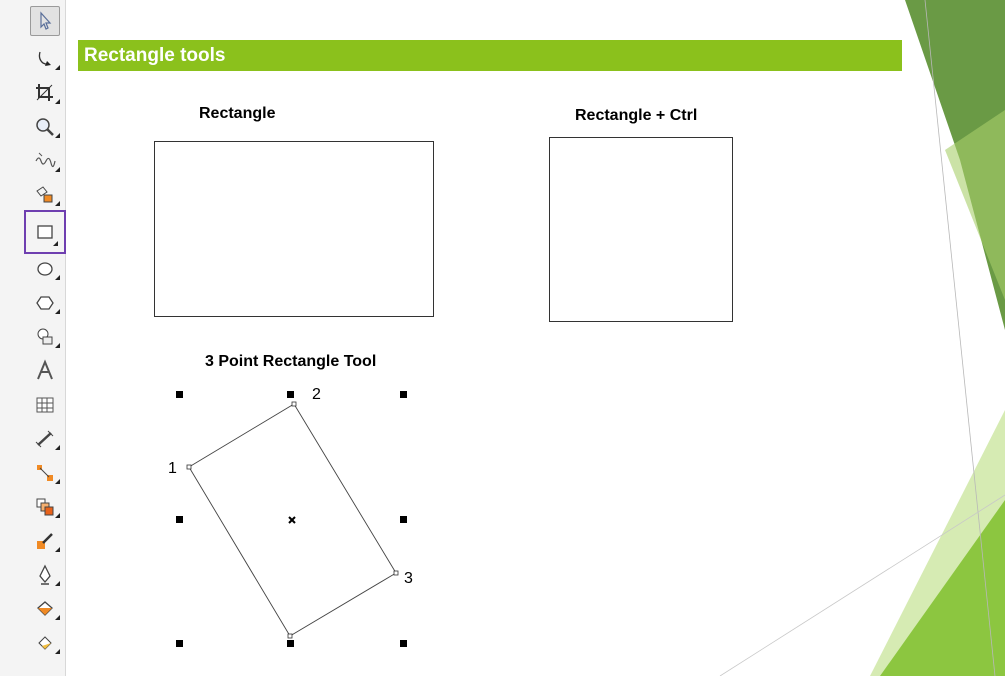 This screenshot has height=676, width=1005. What do you see at coordinates (641, 229) in the screenshot?
I see `square-example` at bounding box center [641, 229].